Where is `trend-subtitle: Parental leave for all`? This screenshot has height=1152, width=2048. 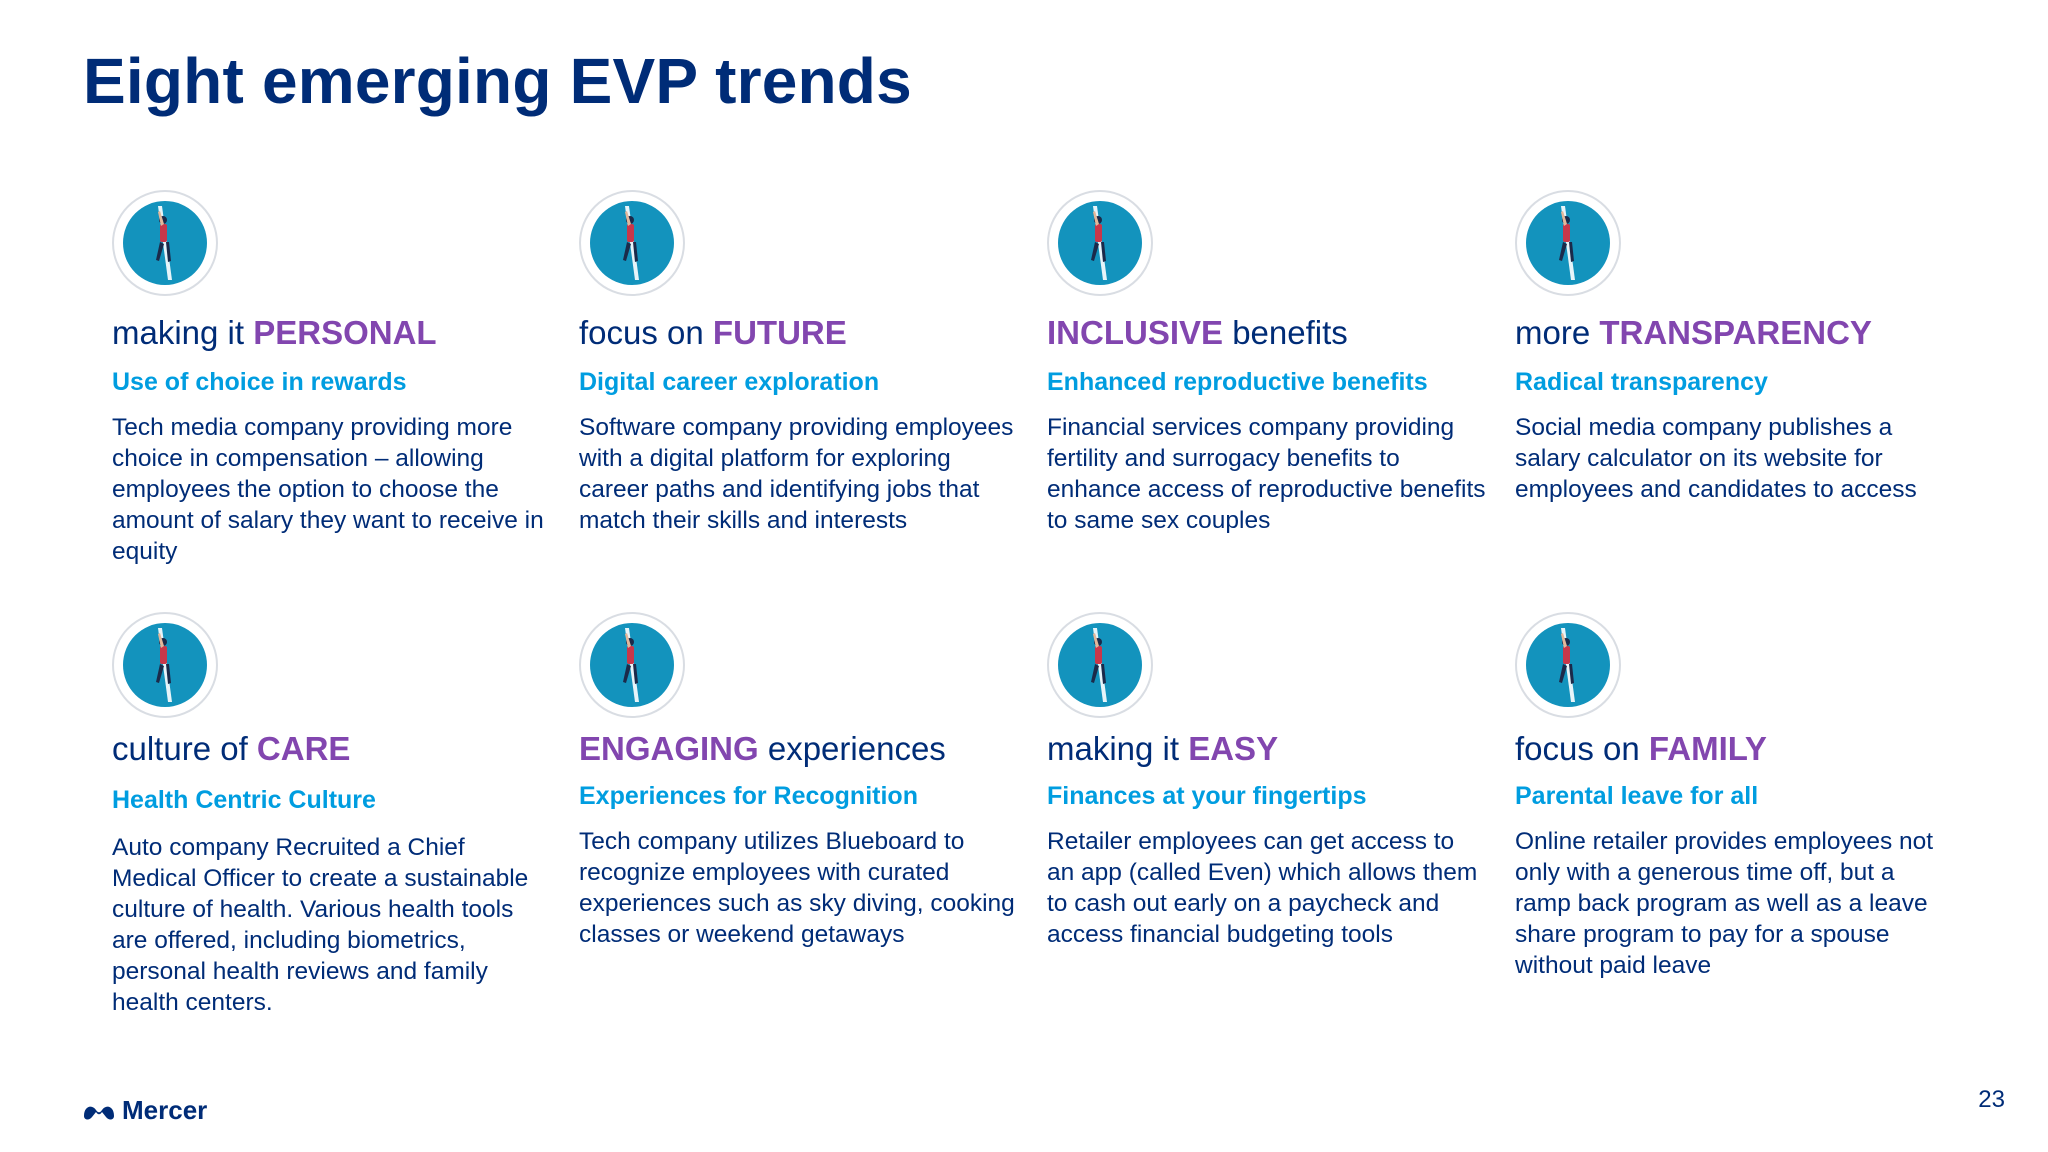
trend-subtitle: Parental leave for all is located at coordinates (1637, 796).